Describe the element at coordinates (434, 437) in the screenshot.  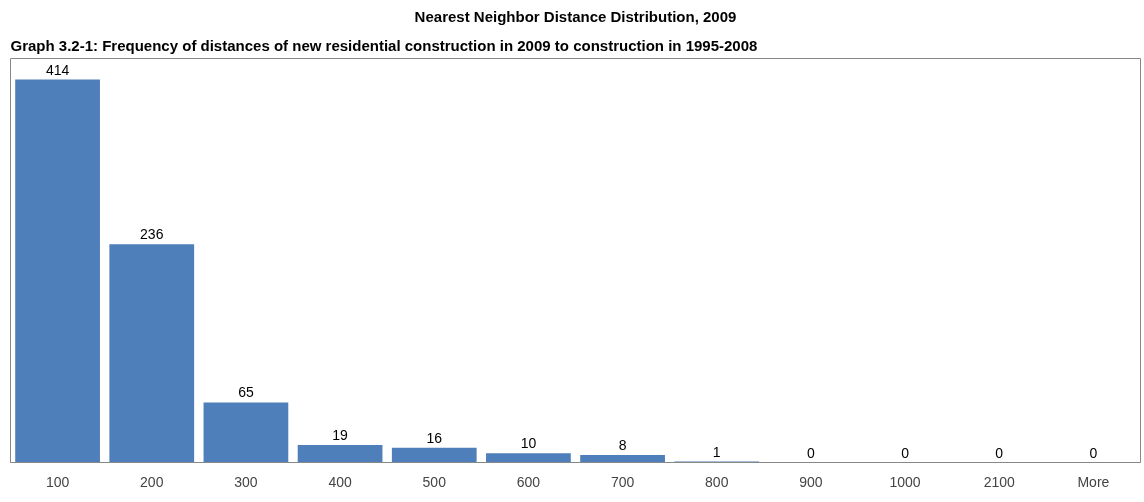
I see `data-label: 16` at that location.